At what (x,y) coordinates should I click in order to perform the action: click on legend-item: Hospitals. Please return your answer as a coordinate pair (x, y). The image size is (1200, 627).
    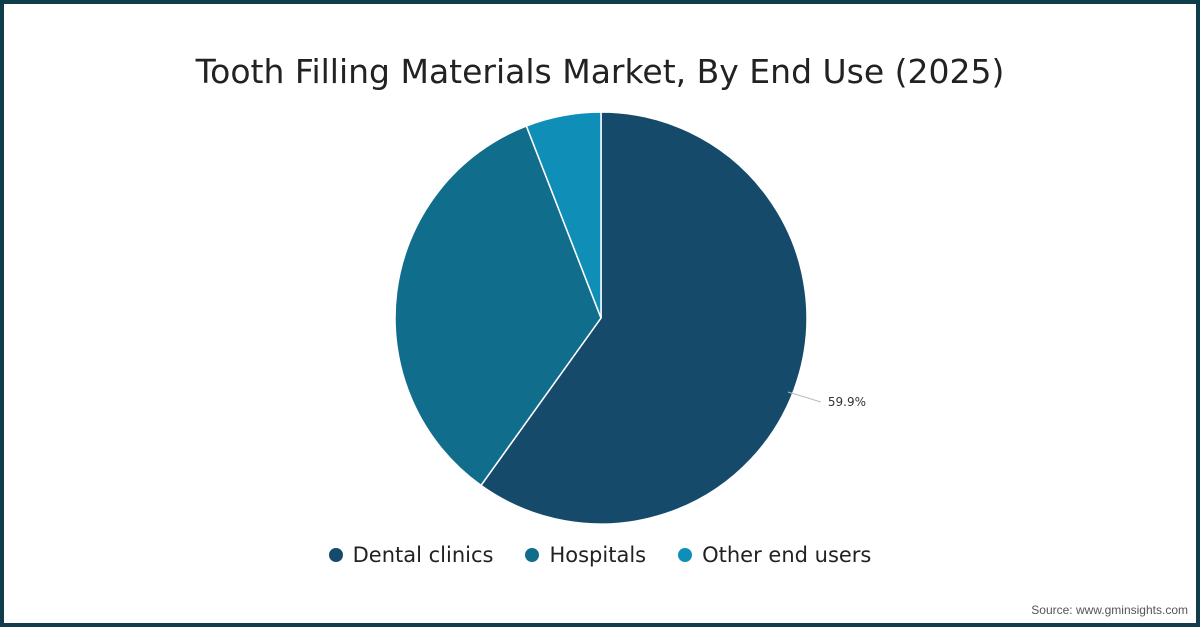
    Looking at the image, I should click on (585, 555).